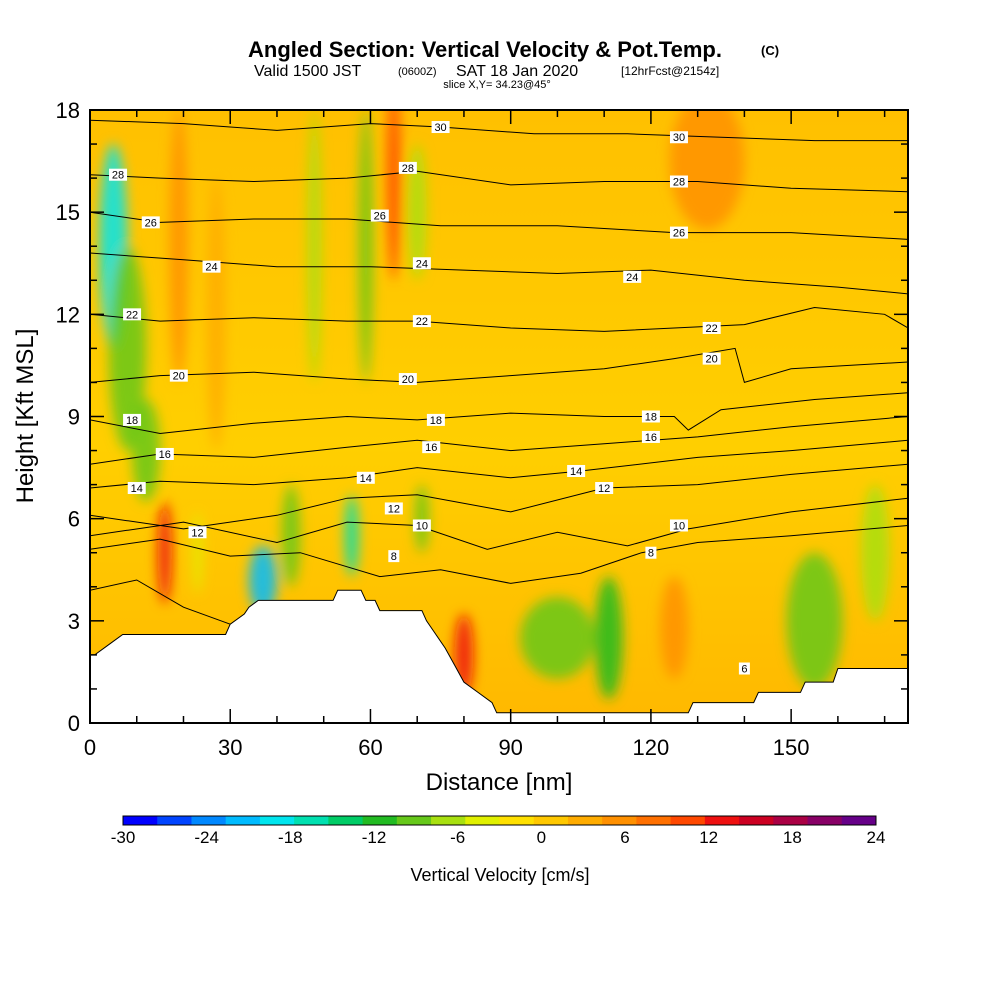  What do you see at coordinates (206, 837) in the screenshot?
I see `colorbar-tick-label: -24` at bounding box center [206, 837].